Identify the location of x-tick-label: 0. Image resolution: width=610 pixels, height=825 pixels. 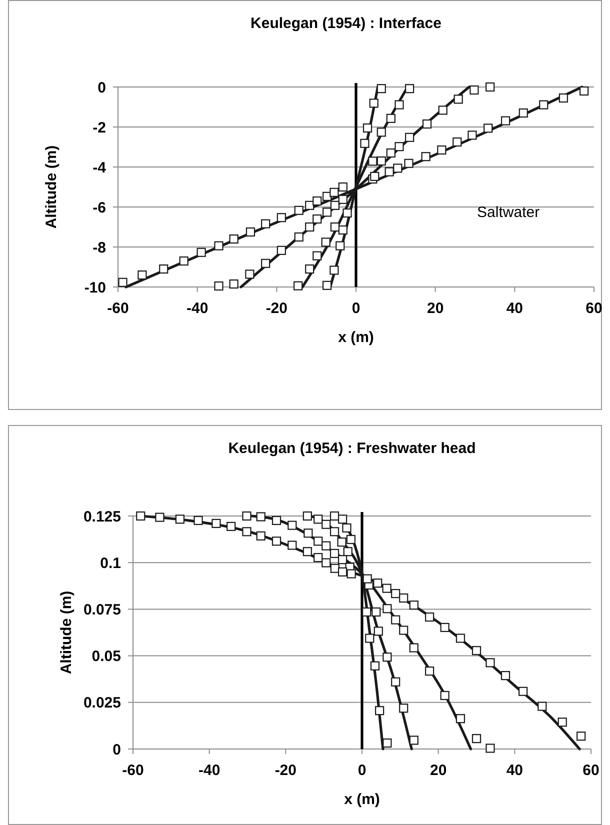
(362, 770).